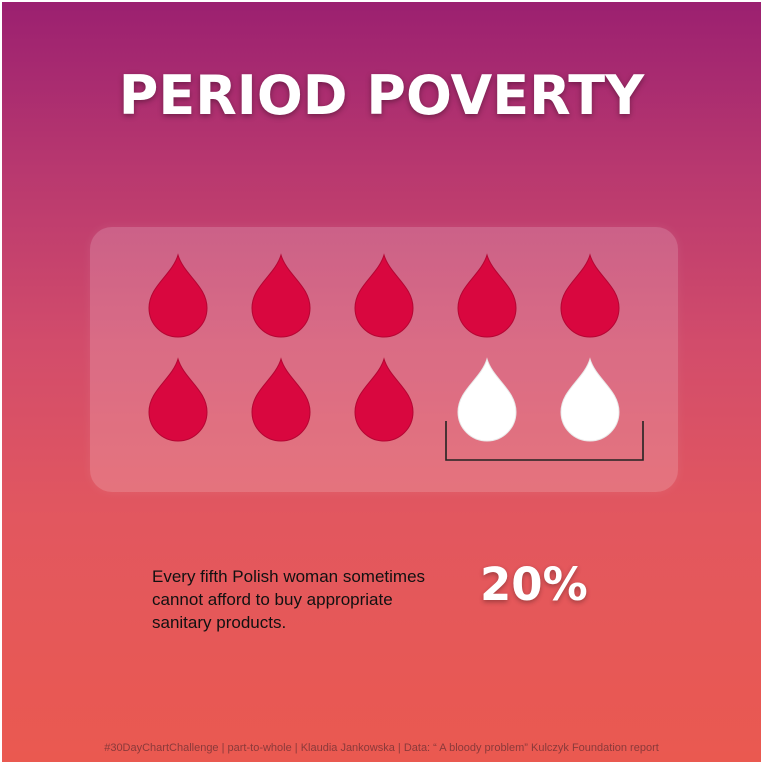 The width and height of the screenshot is (763, 764). Describe the element at coordinates (534, 584) in the screenshot. I see `statement-value: 20%` at that location.